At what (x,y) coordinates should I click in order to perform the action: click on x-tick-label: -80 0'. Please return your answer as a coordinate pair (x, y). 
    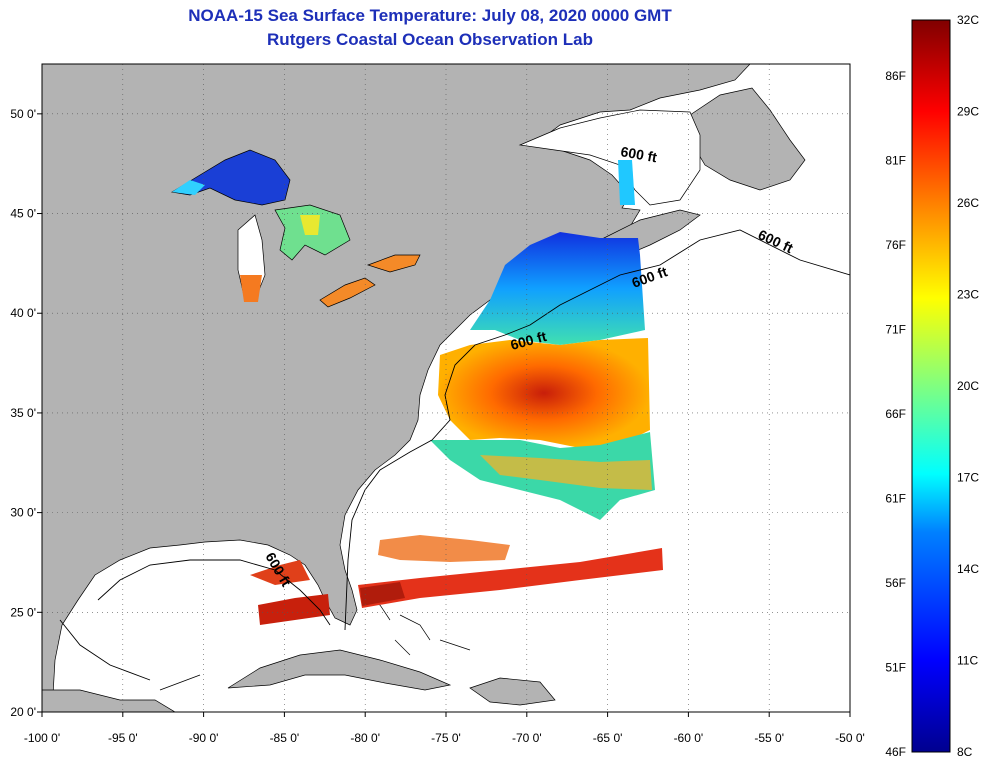
    Looking at the image, I should click on (365, 738).